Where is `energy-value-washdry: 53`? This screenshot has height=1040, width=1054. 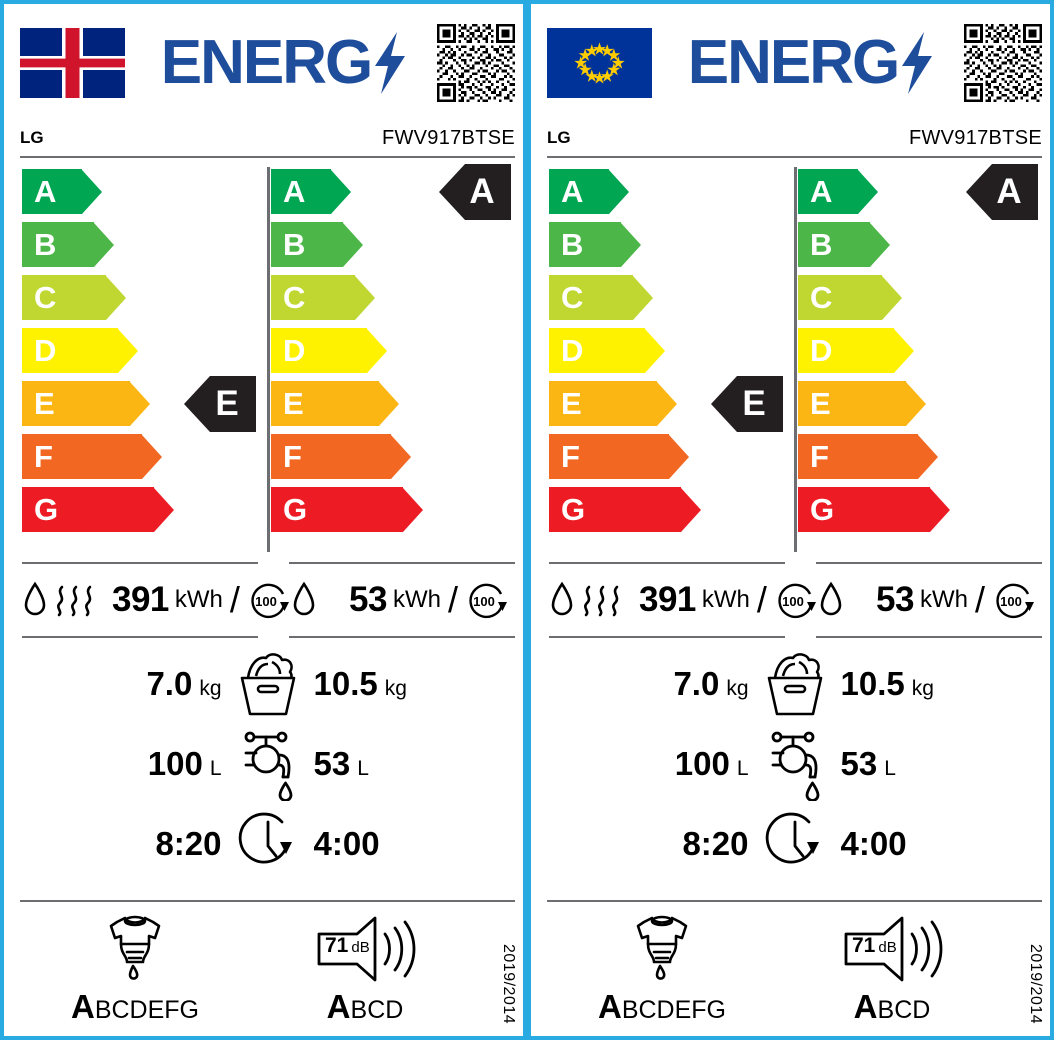
energy-value-washdry: 53 is located at coordinates (895, 599).